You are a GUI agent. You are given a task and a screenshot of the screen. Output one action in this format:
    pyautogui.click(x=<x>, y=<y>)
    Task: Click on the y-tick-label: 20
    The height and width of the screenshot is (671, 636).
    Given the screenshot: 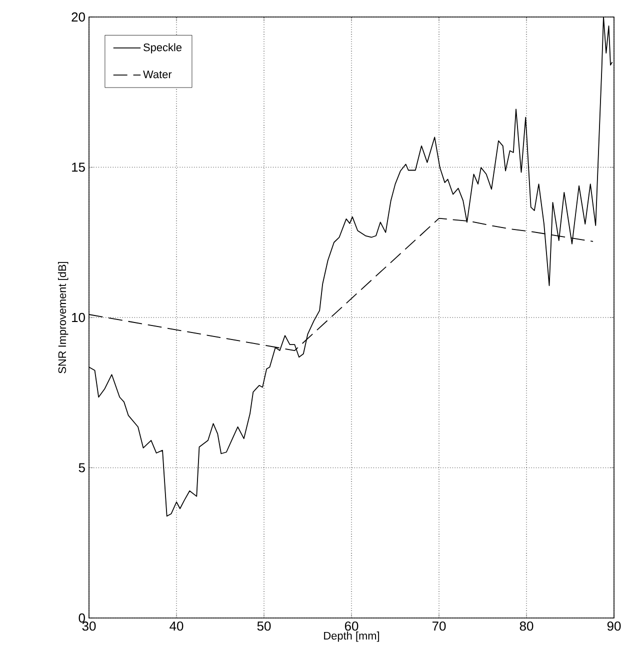 What is the action you would take?
    pyautogui.click(x=78, y=17)
    